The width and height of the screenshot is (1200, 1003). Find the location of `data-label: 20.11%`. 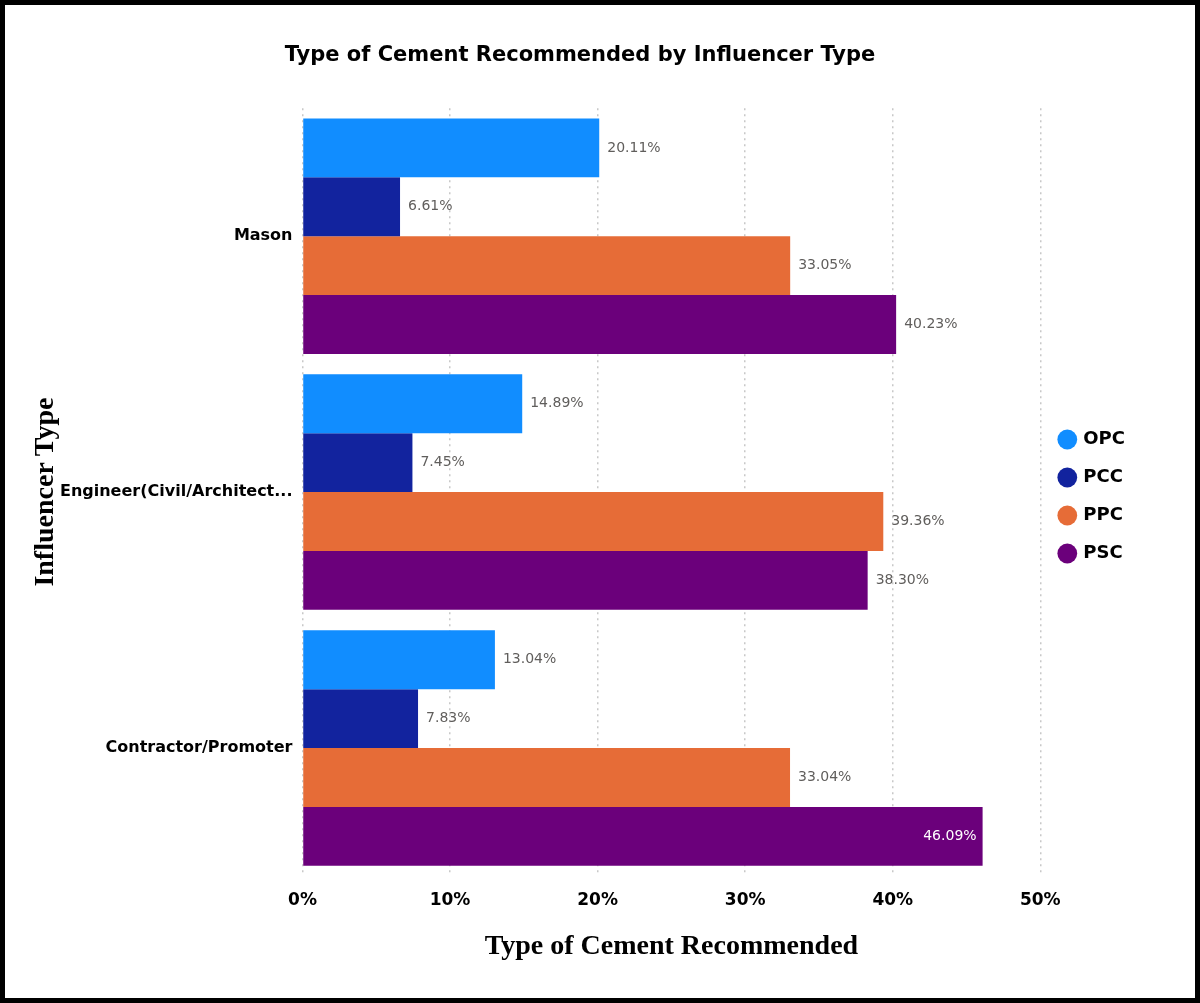

data-label: 20.11% is located at coordinates (634, 146).